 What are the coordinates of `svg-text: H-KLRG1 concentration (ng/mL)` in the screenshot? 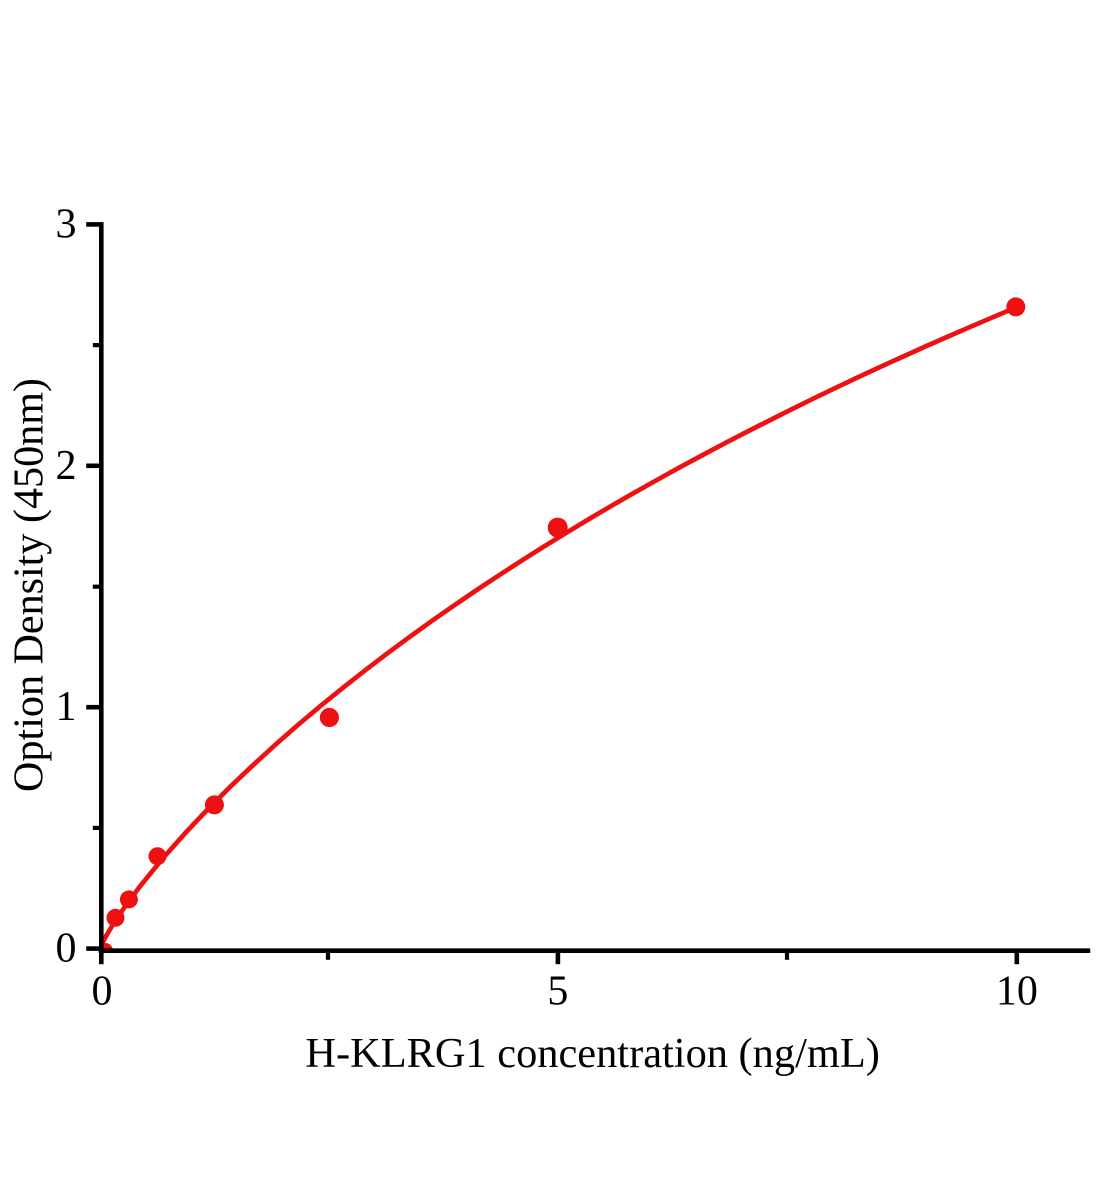 It's located at (592, 1053).